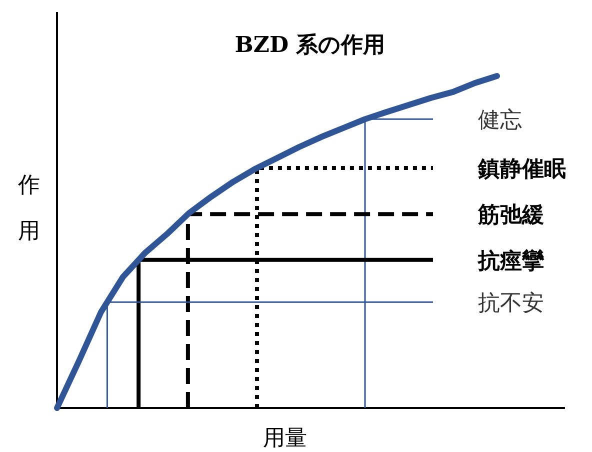 This screenshot has height=452, width=592. Describe the element at coordinates (510, 215) in the screenshot. I see `ref-line-label: 筋弛緩` at that location.